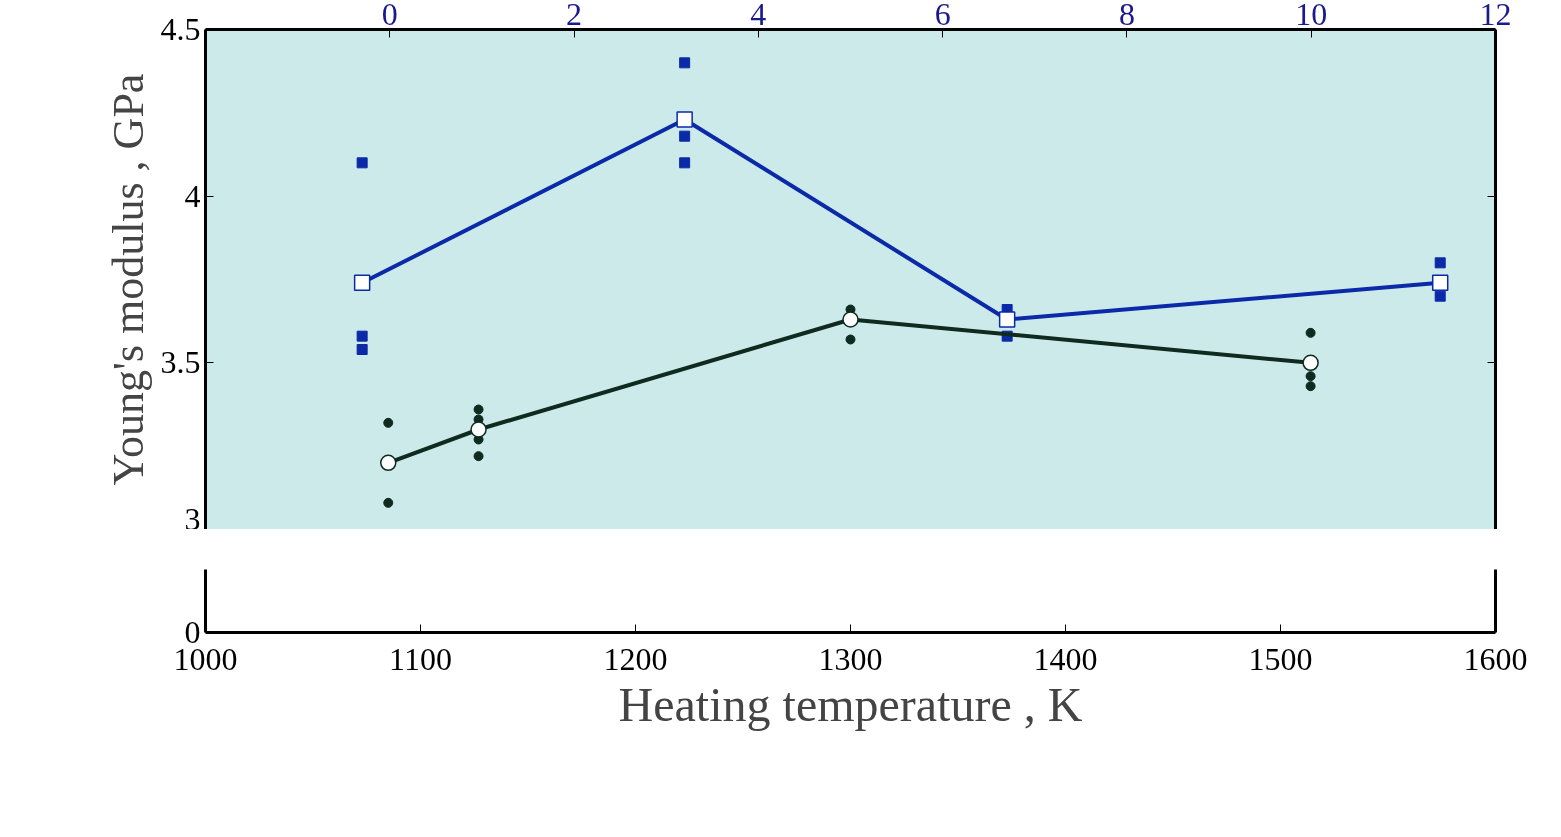 This screenshot has width=1561, height=837. Describe the element at coordinates (574, 16) in the screenshot. I see `x2-tick-label: 2` at that location.